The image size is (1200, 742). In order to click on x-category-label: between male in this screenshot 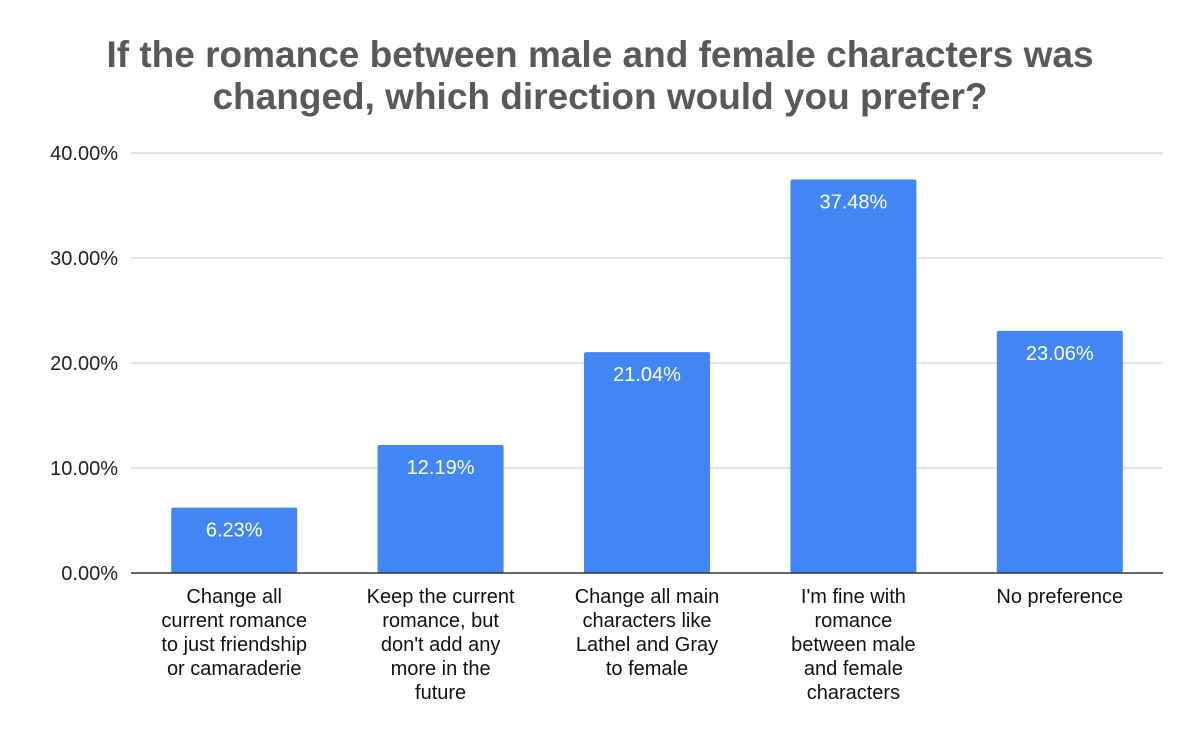, I will do `click(853, 645)`.